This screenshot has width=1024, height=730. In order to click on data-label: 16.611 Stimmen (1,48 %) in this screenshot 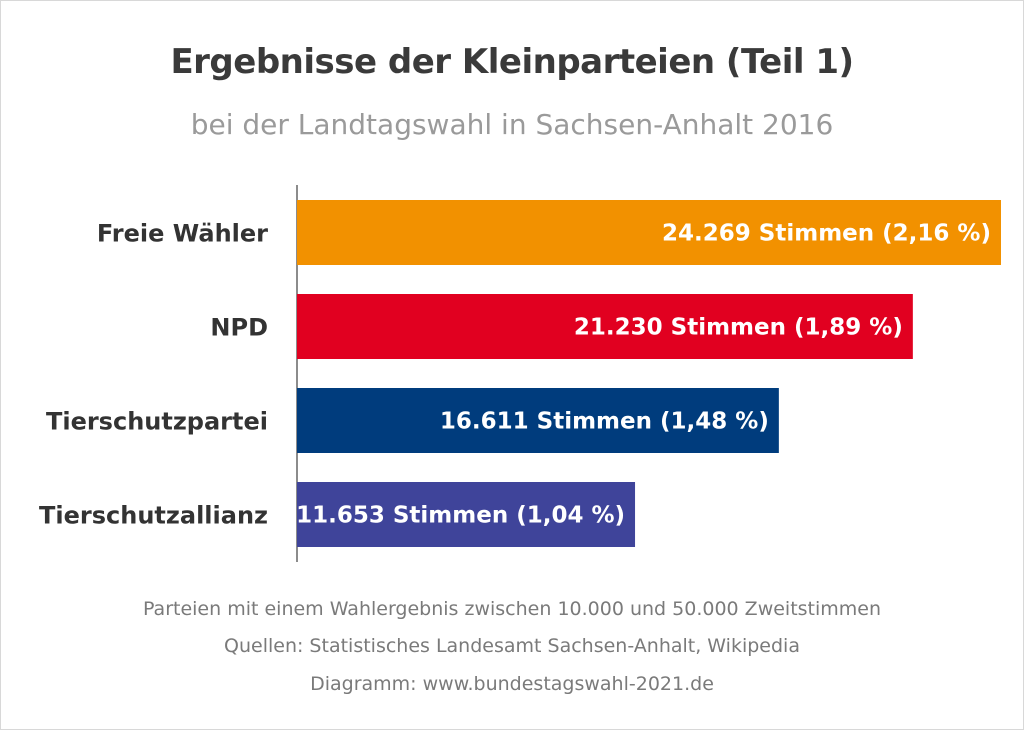, I will do `click(604, 422)`.